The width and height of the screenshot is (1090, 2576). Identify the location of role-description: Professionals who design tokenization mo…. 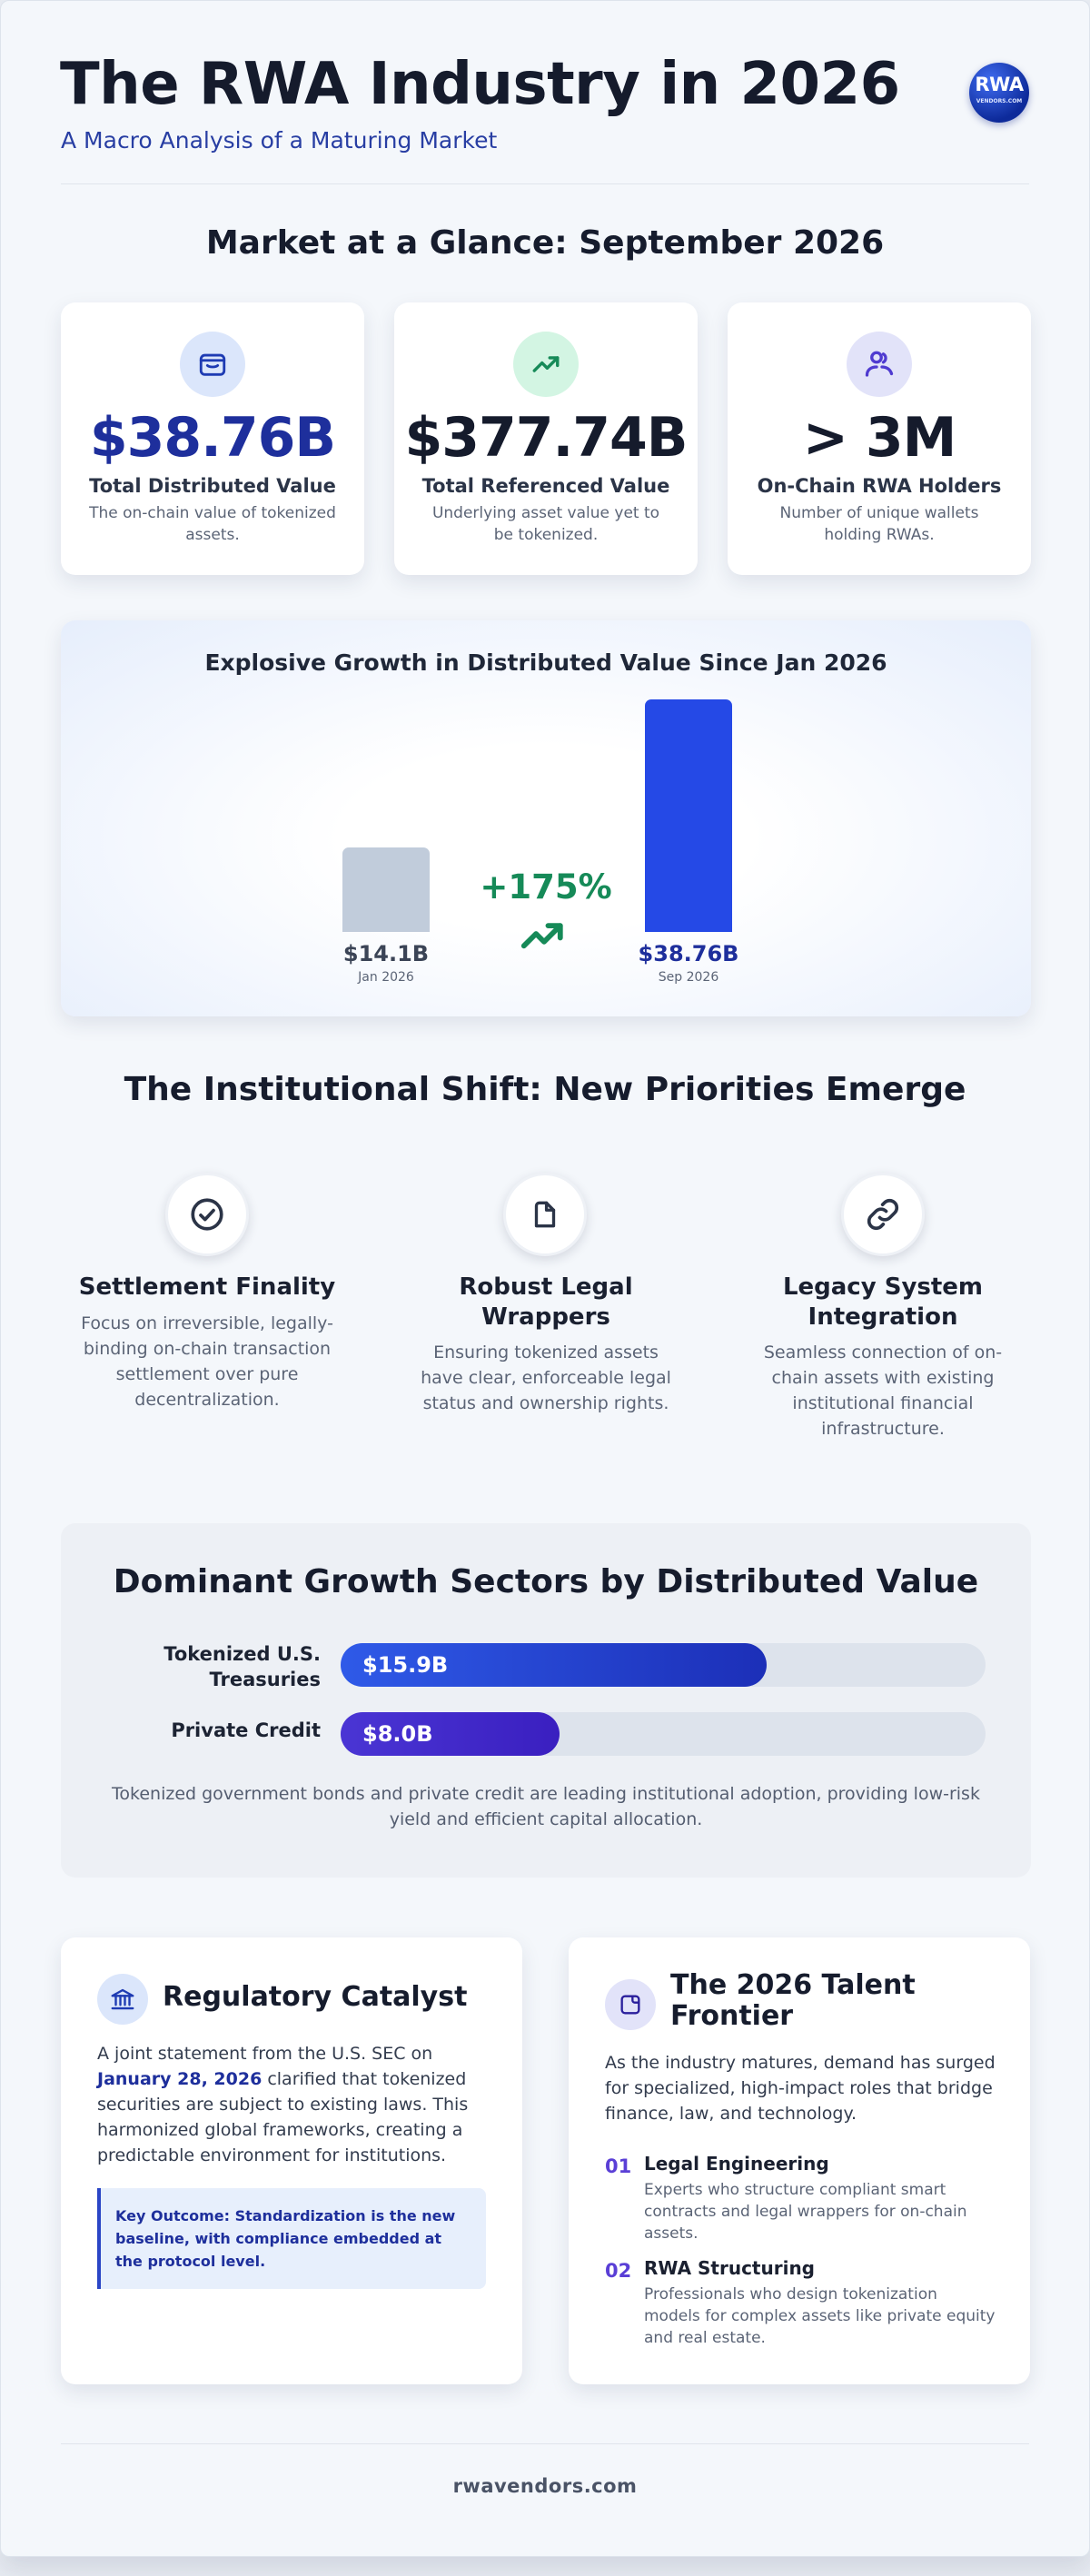
(820, 2316).